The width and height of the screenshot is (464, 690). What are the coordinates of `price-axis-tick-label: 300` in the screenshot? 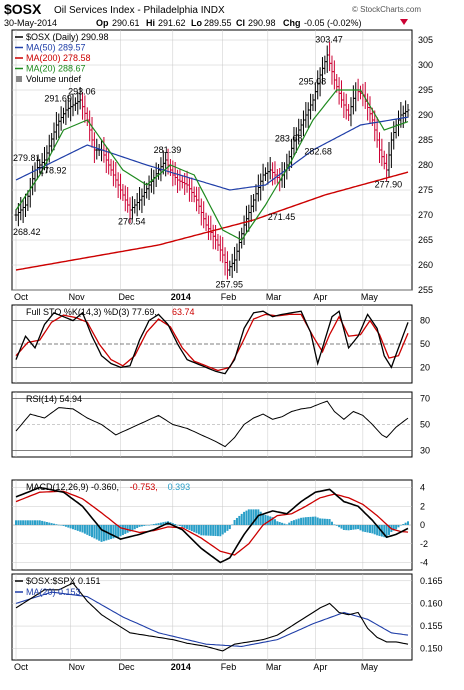 It's located at (425, 65).